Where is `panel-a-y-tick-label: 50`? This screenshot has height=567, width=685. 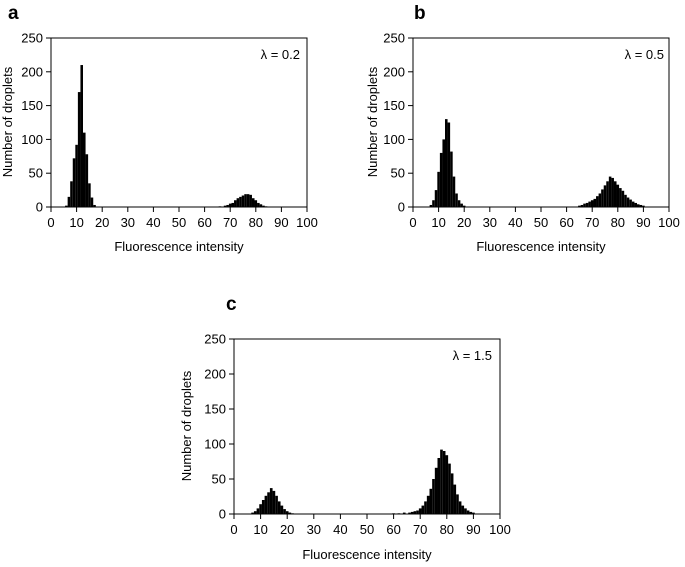 panel-a-y-tick-label: 50 is located at coordinates (36, 173).